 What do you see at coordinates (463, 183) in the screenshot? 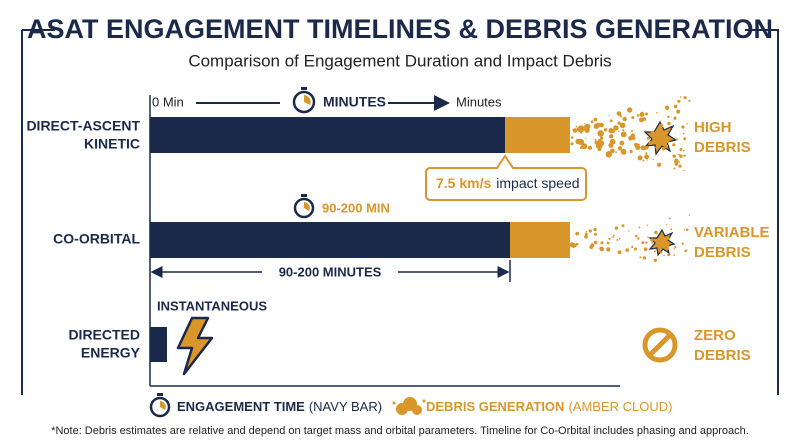
I see `callout-speed: 7.5 km/s` at bounding box center [463, 183].